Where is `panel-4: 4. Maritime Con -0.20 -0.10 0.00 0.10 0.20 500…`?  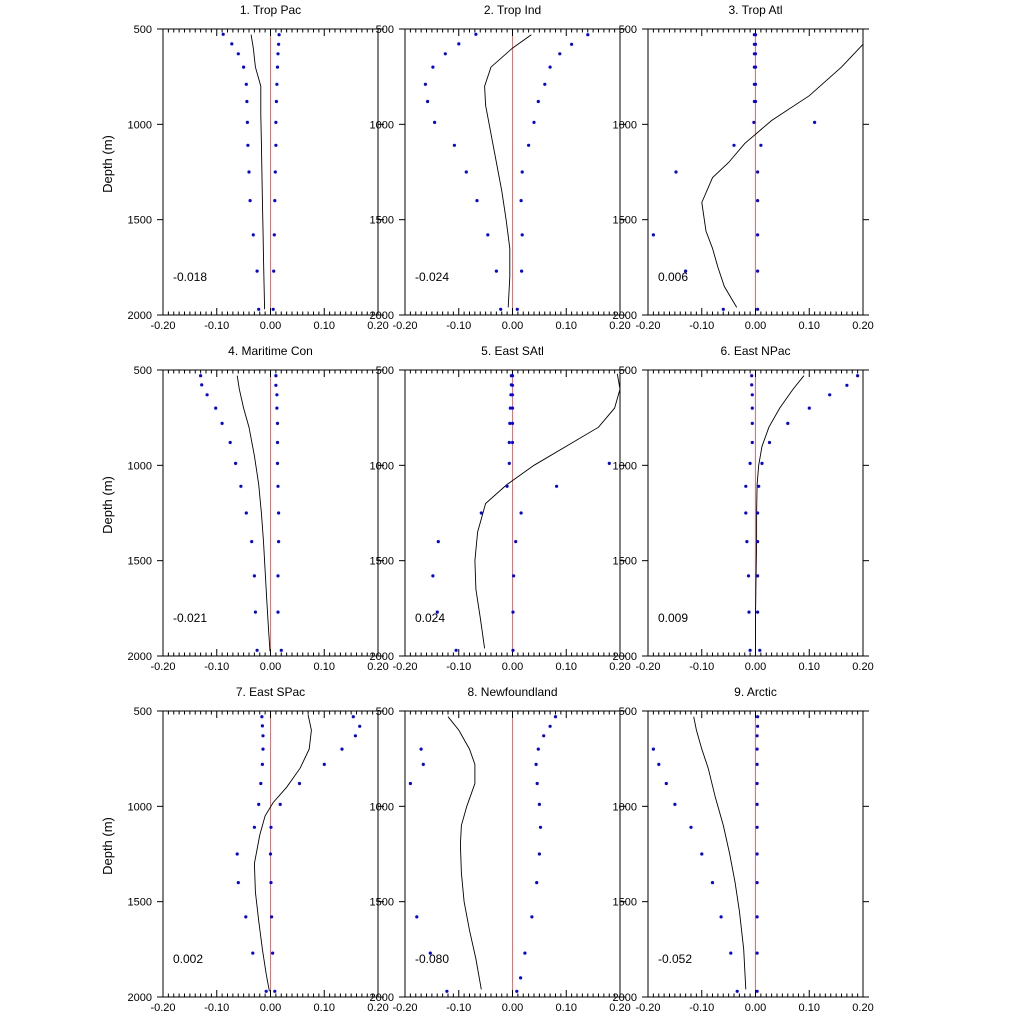 panel-4: 4. Maritime Con -0.20 -0.10 0.00 0.10 0.20 500… is located at coordinates (244, 508).